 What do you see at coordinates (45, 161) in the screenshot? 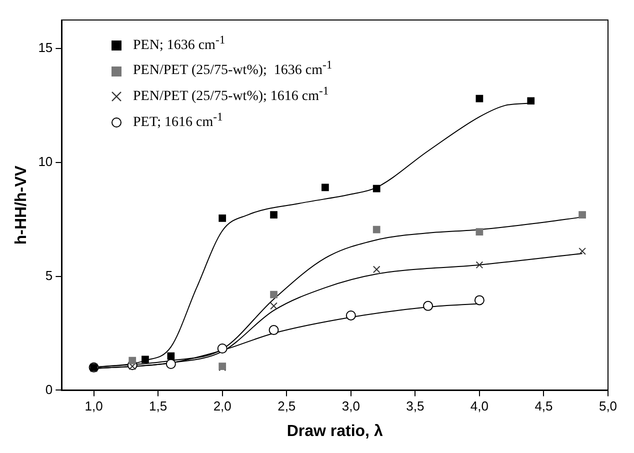
I see `y-tick-label: 10` at bounding box center [45, 161].